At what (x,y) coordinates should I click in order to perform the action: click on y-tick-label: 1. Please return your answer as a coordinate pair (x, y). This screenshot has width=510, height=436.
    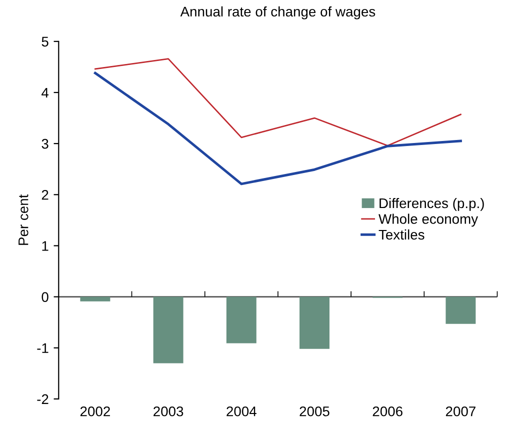
    Looking at the image, I should click on (45, 246).